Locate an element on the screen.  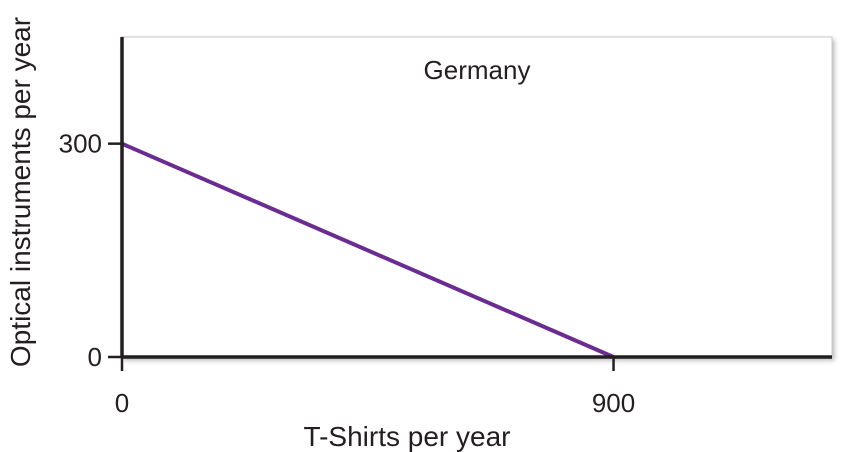
y-tick-label: 0 is located at coordinates (95, 357).